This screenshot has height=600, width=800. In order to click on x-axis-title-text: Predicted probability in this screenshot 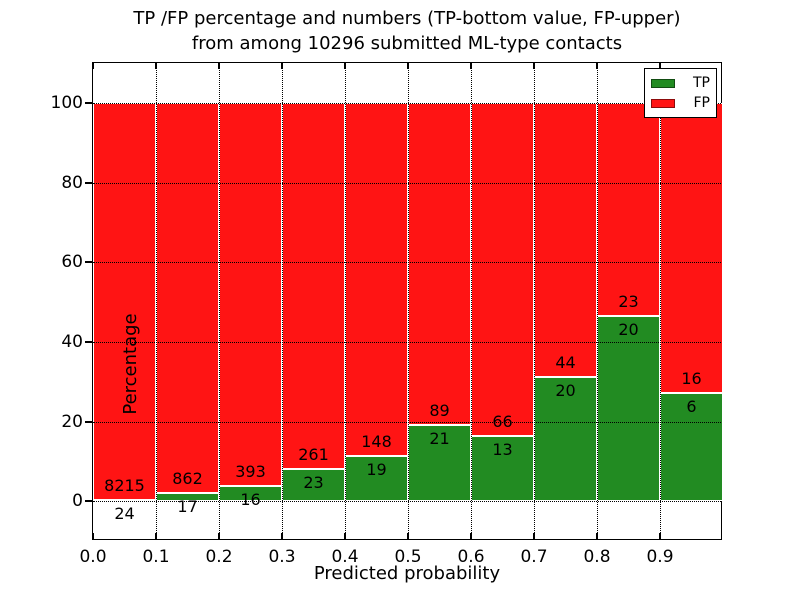, I will do `click(407, 573)`.